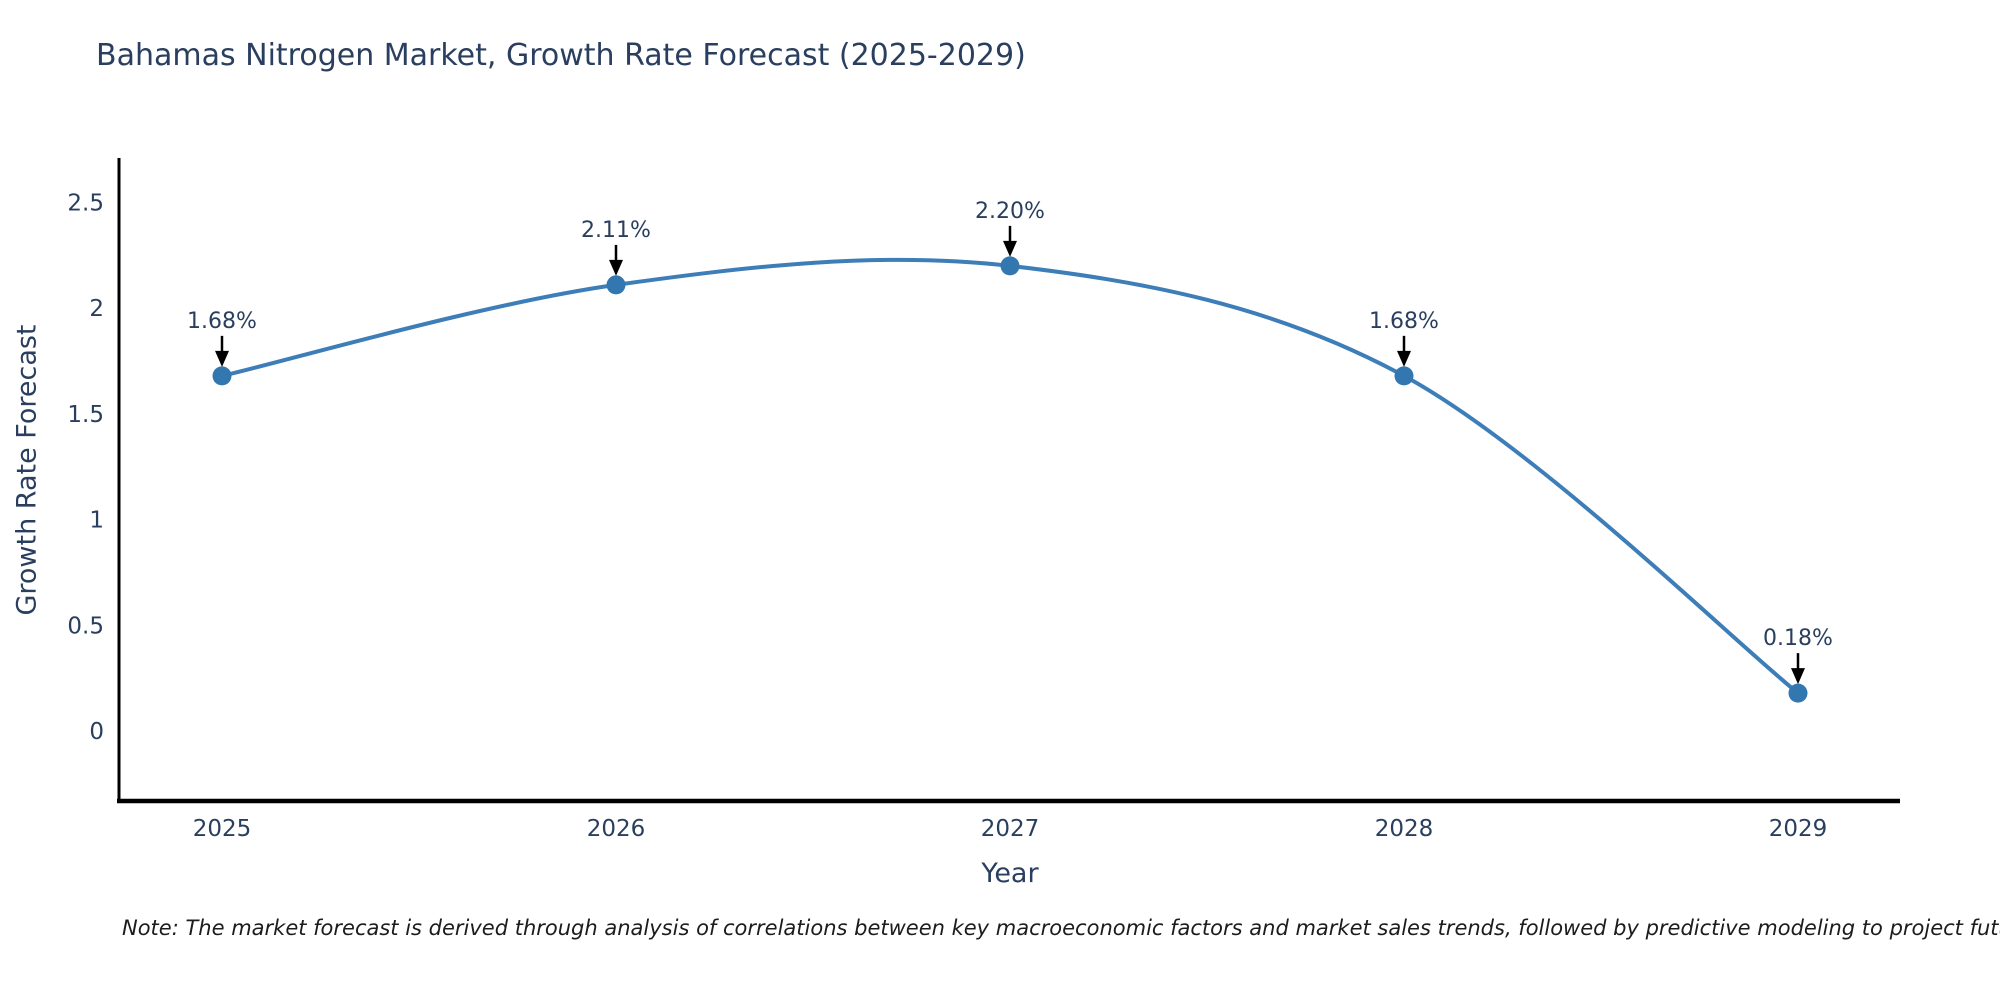 This screenshot has width=2000, height=1000. I want to click on point-label-2028: 1.68%, so click(1404, 321).